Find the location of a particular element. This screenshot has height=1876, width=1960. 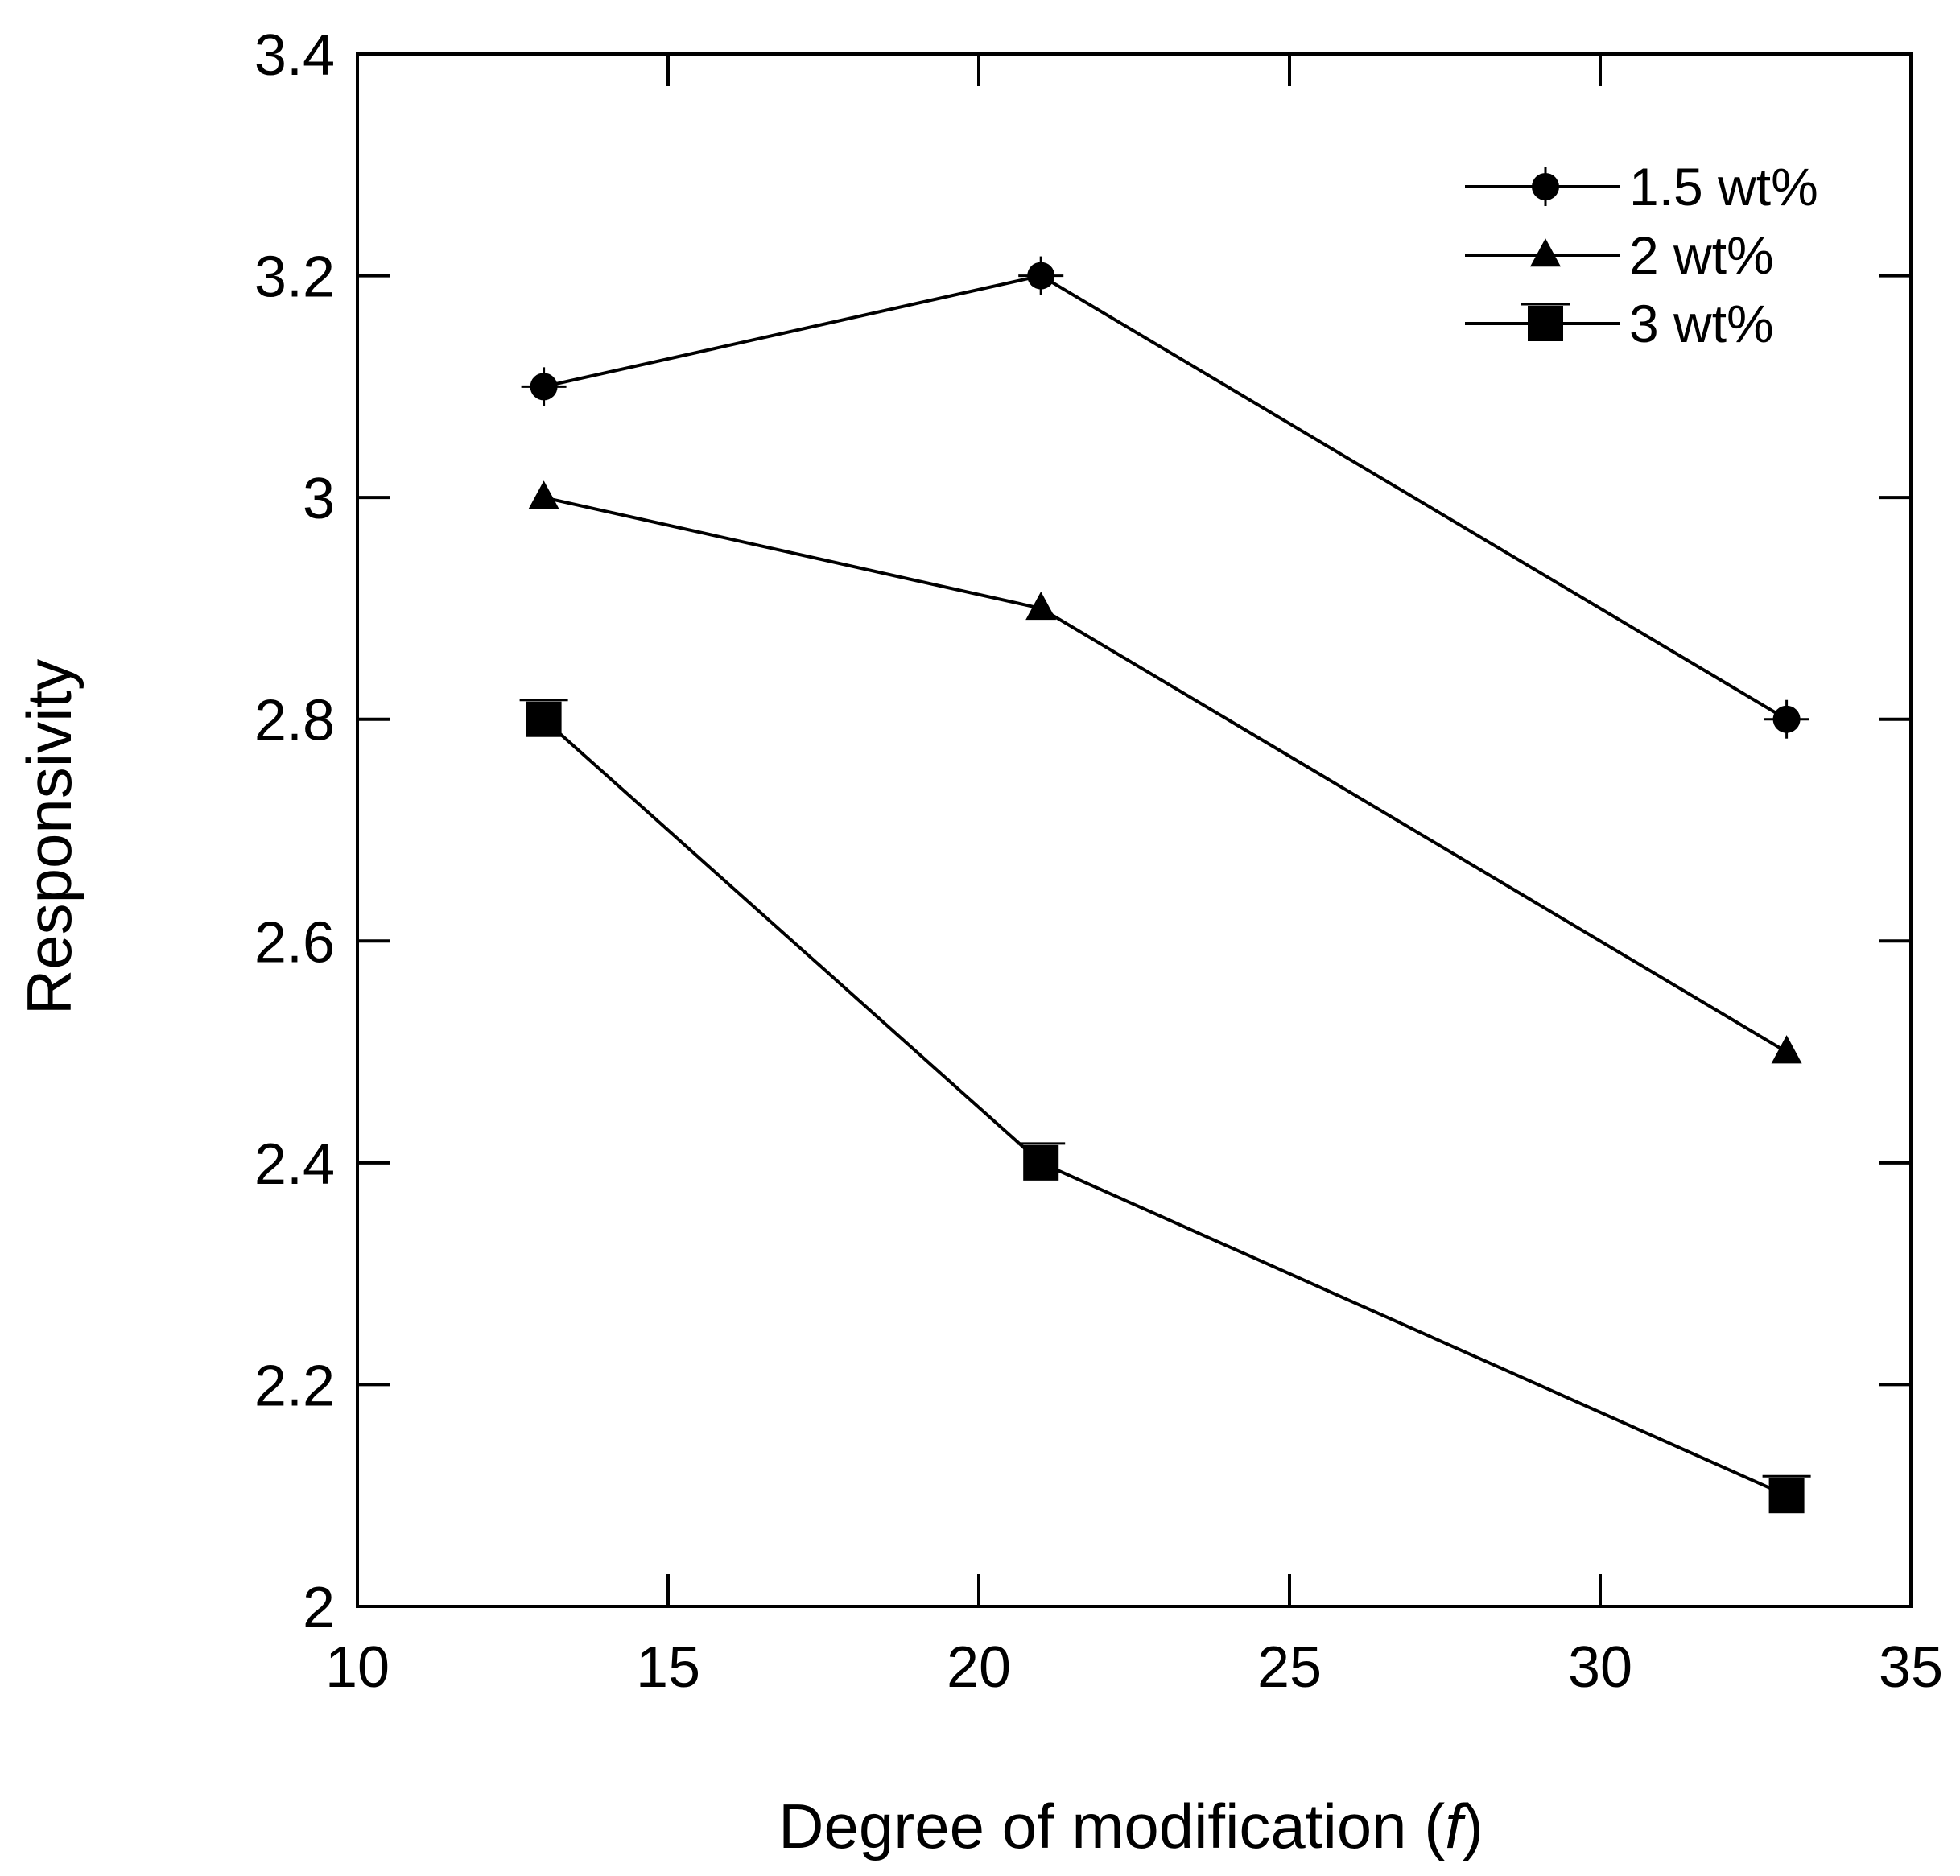

y-tick-label-3.4: 3.4 is located at coordinates (295, 55).